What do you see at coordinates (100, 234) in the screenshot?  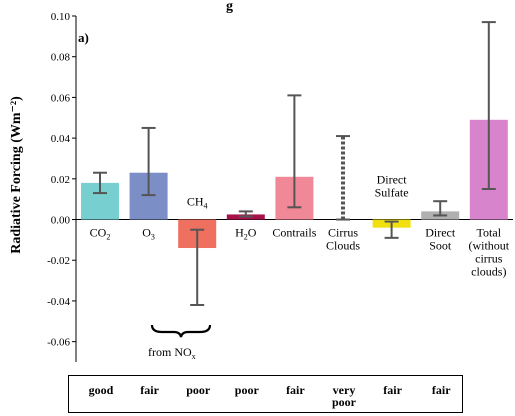 I see `category-label: CO2` at bounding box center [100, 234].